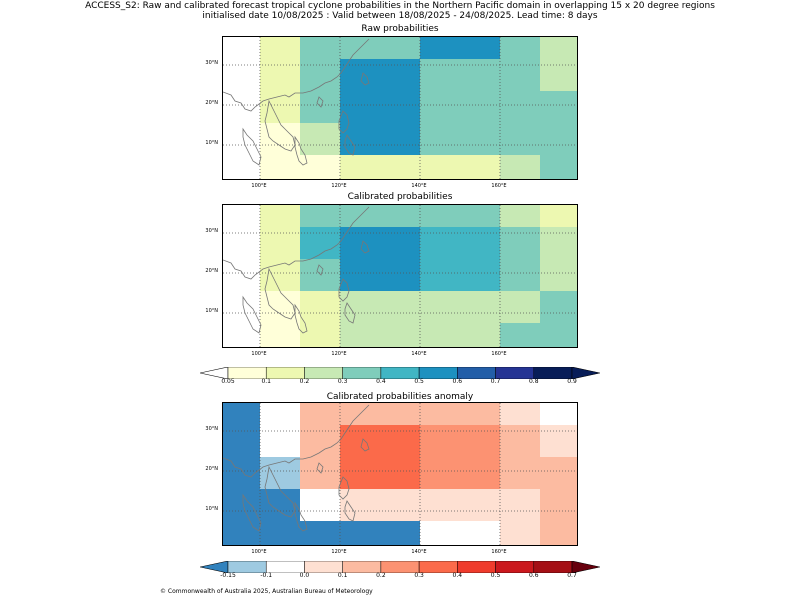 This screenshot has width=800, height=600. Describe the element at coordinates (586, 373) in the screenshot. I see `colorbar-over-triangle` at that location.